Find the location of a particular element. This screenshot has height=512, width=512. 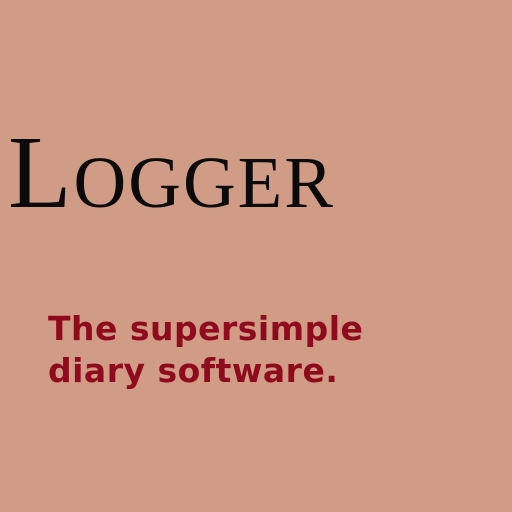

tagline-line-1: The supersimple is located at coordinates (268, 329).